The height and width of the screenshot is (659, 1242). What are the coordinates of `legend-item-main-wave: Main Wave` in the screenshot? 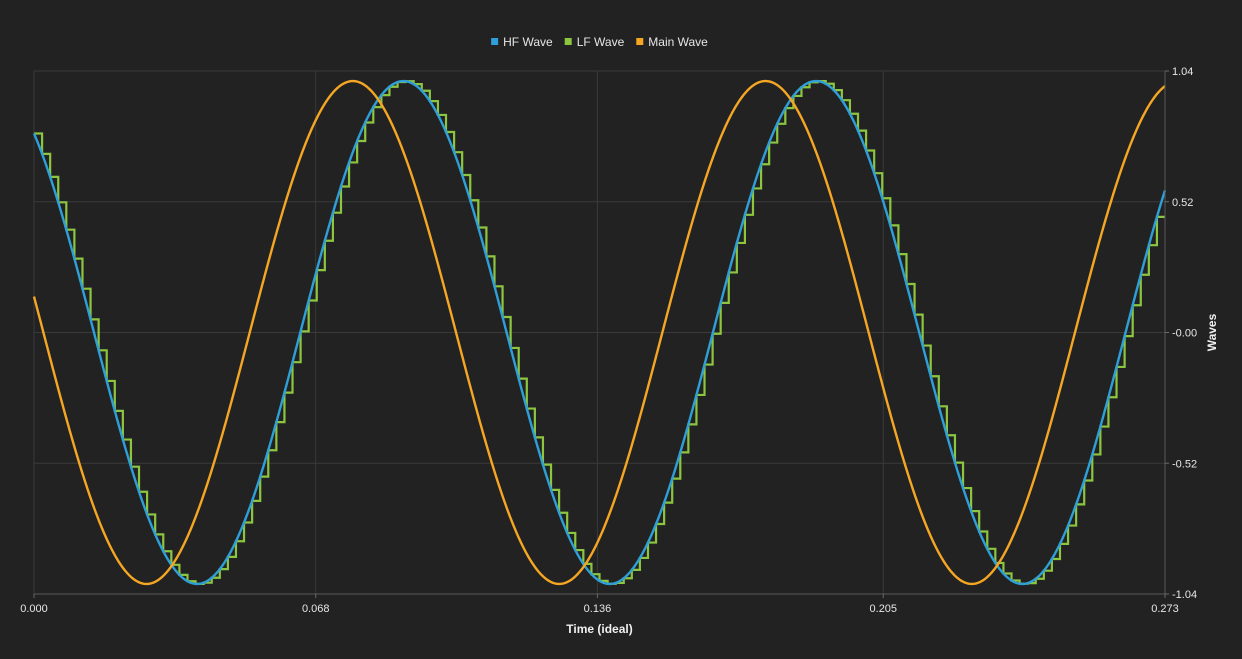 It's located at (672, 42).